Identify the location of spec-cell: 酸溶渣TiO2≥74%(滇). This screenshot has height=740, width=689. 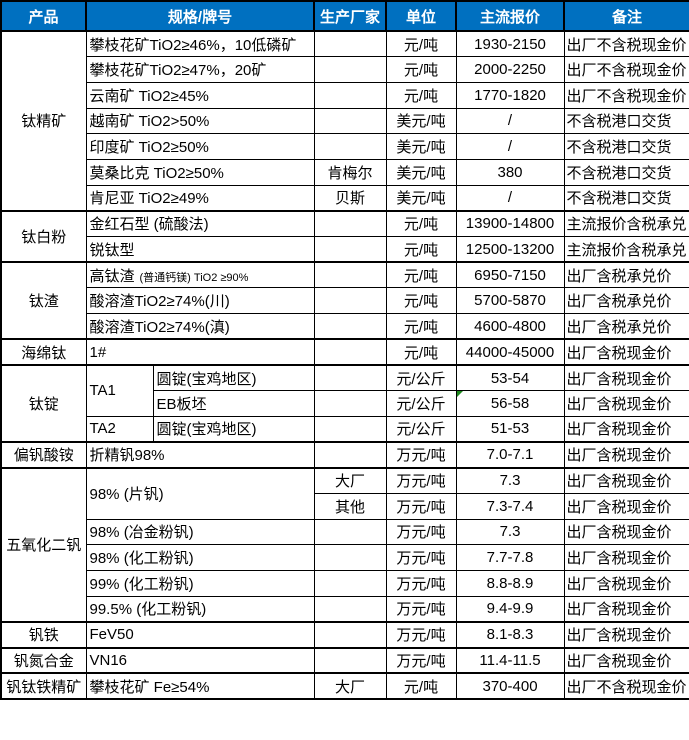
(200, 326).